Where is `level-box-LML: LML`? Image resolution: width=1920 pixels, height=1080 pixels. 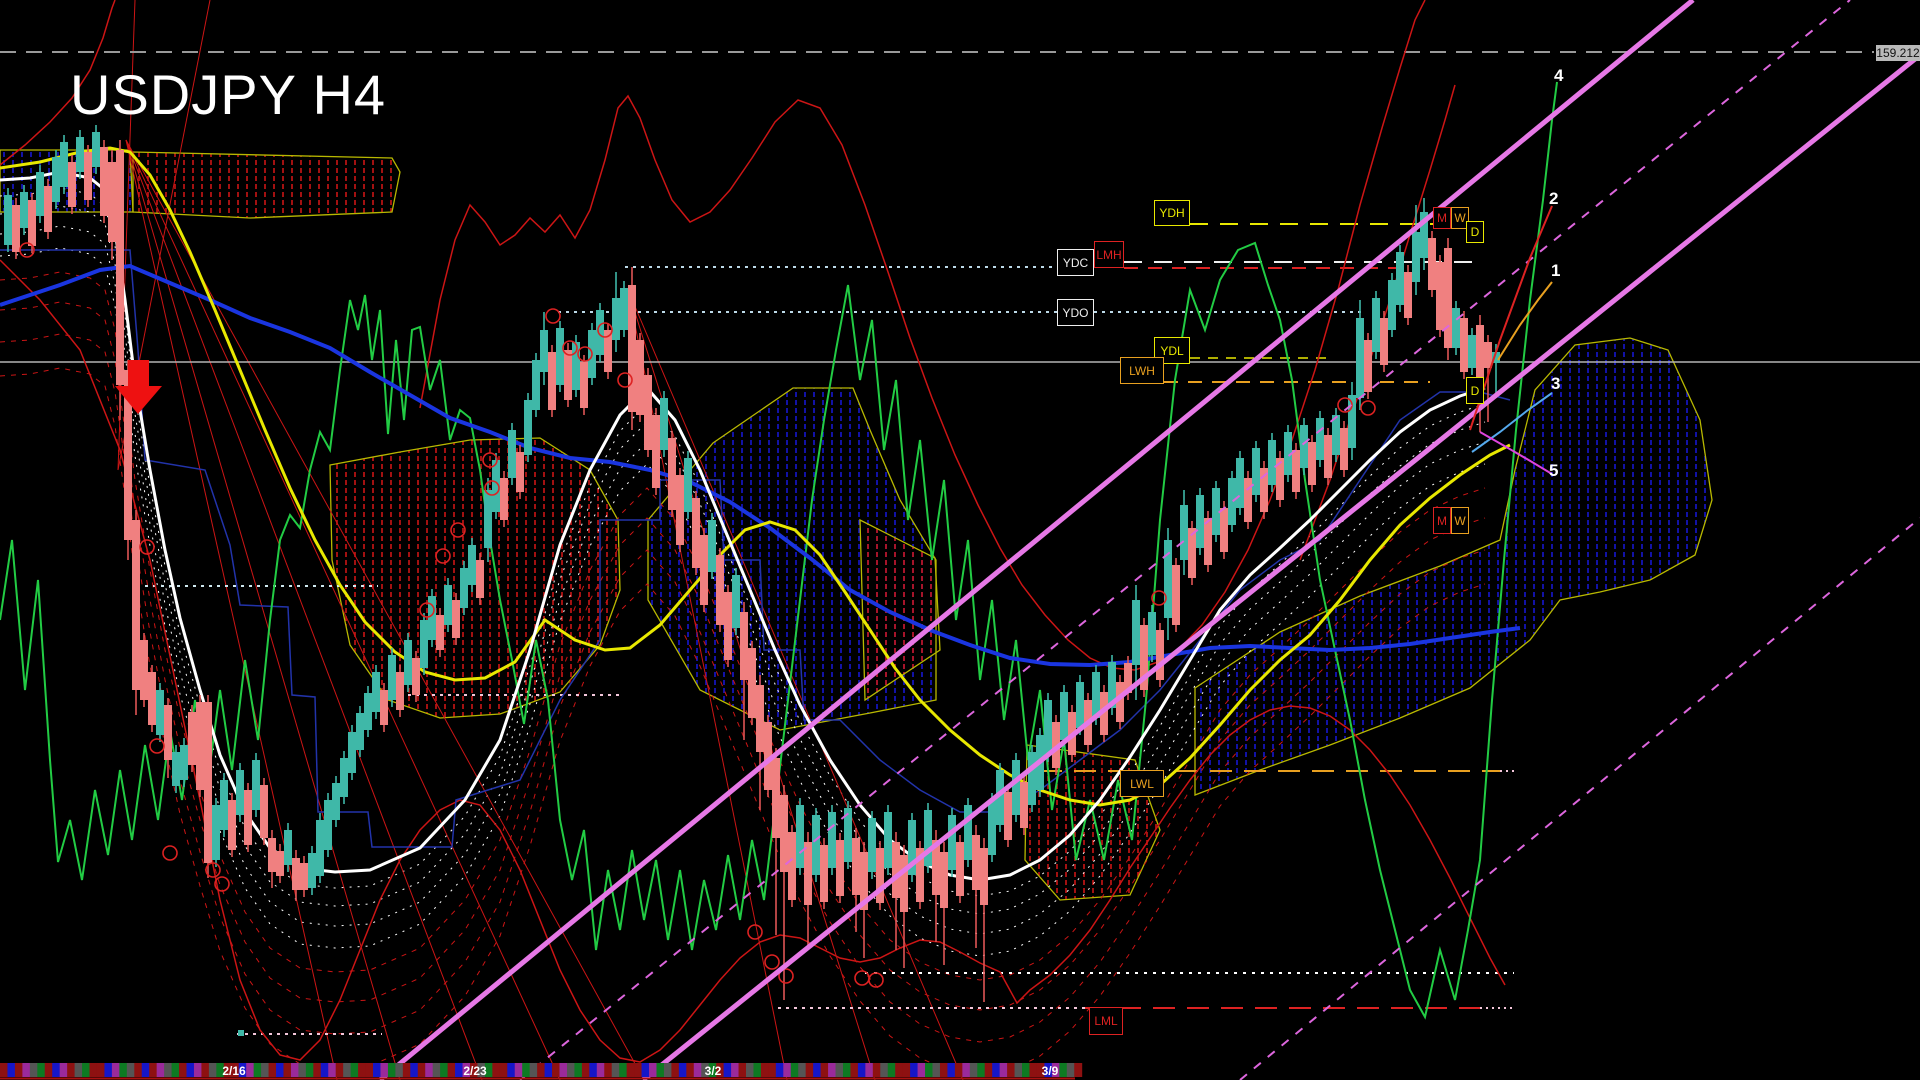
level-box-LML: LML is located at coordinates (1106, 1021).